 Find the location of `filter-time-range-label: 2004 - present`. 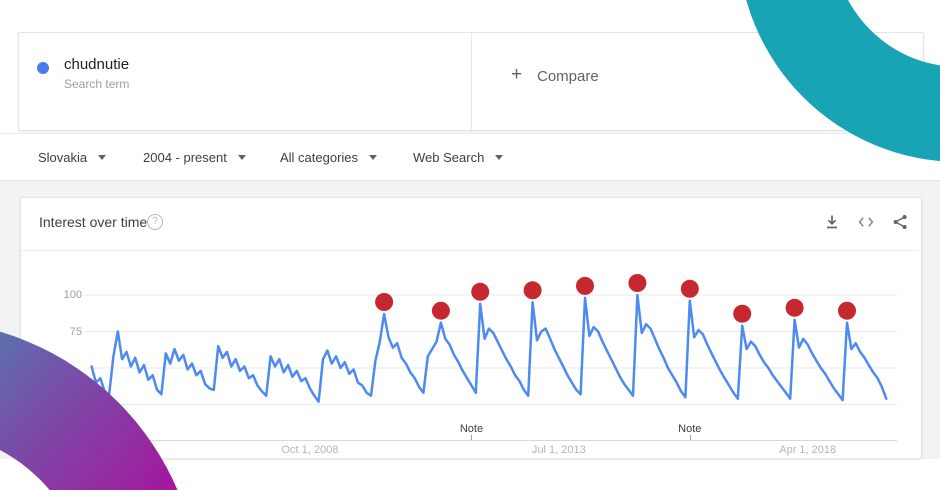

filter-time-range-label: 2004 - present is located at coordinates (185, 157).